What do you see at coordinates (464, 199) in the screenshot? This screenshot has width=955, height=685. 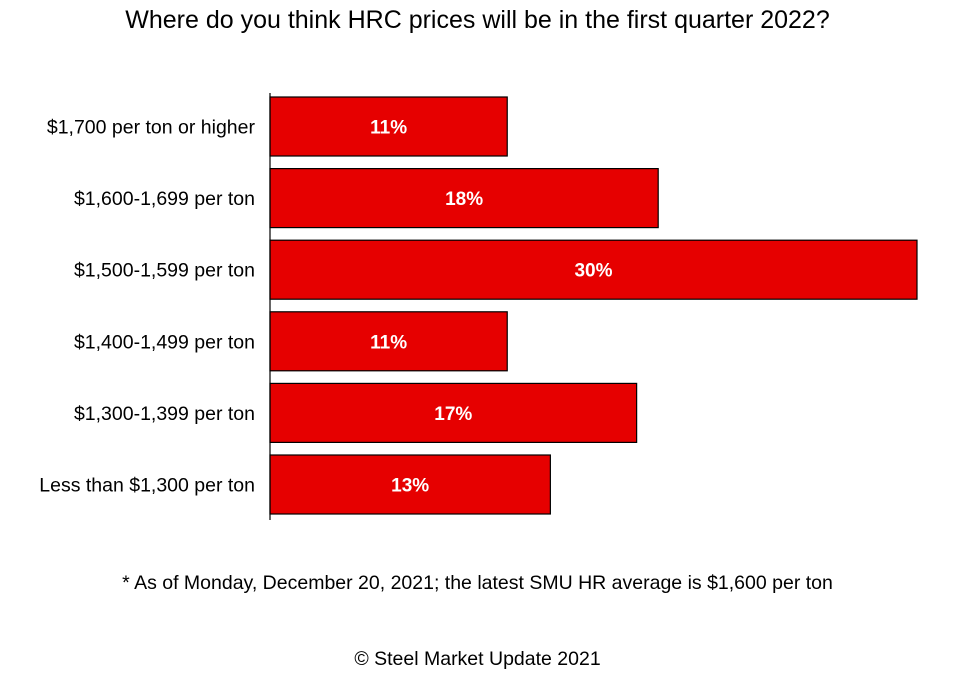 I see `data-label: 18%` at bounding box center [464, 199].